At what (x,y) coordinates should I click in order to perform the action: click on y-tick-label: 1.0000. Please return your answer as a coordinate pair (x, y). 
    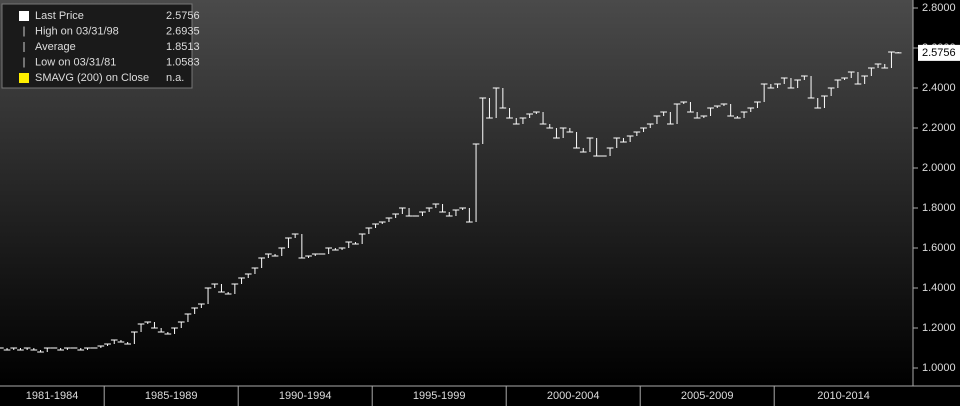
    Looking at the image, I should click on (939, 368).